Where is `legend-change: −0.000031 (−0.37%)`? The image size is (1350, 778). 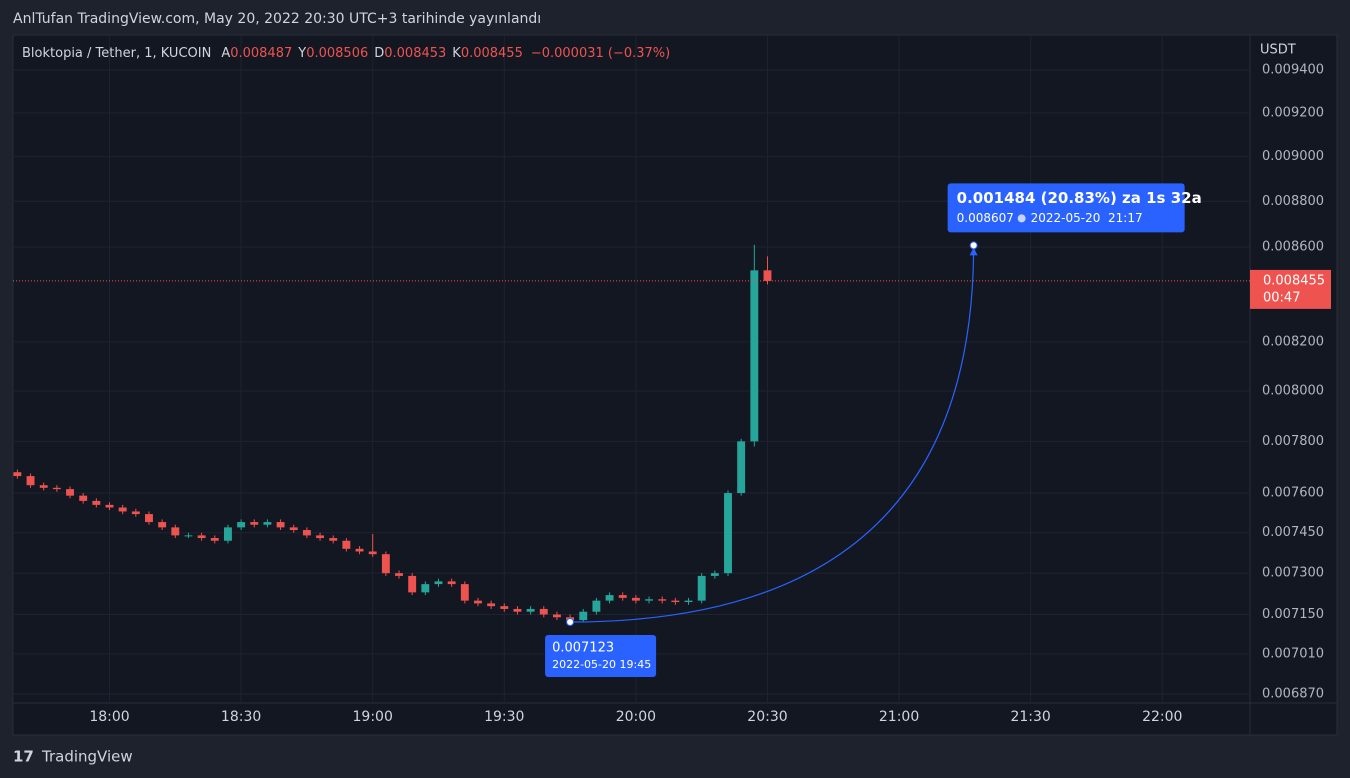
legend-change: −0.000031 (−0.37%) is located at coordinates (600, 53).